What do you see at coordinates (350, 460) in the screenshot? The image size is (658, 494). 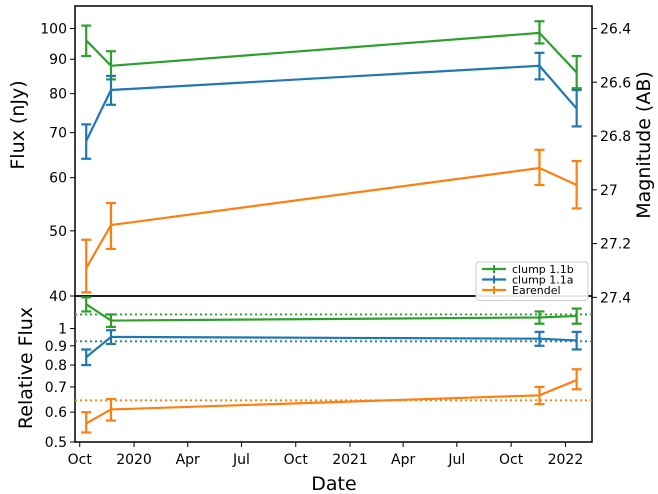 I see `x-tick-label: 2021` at bounding box center [350, 460].